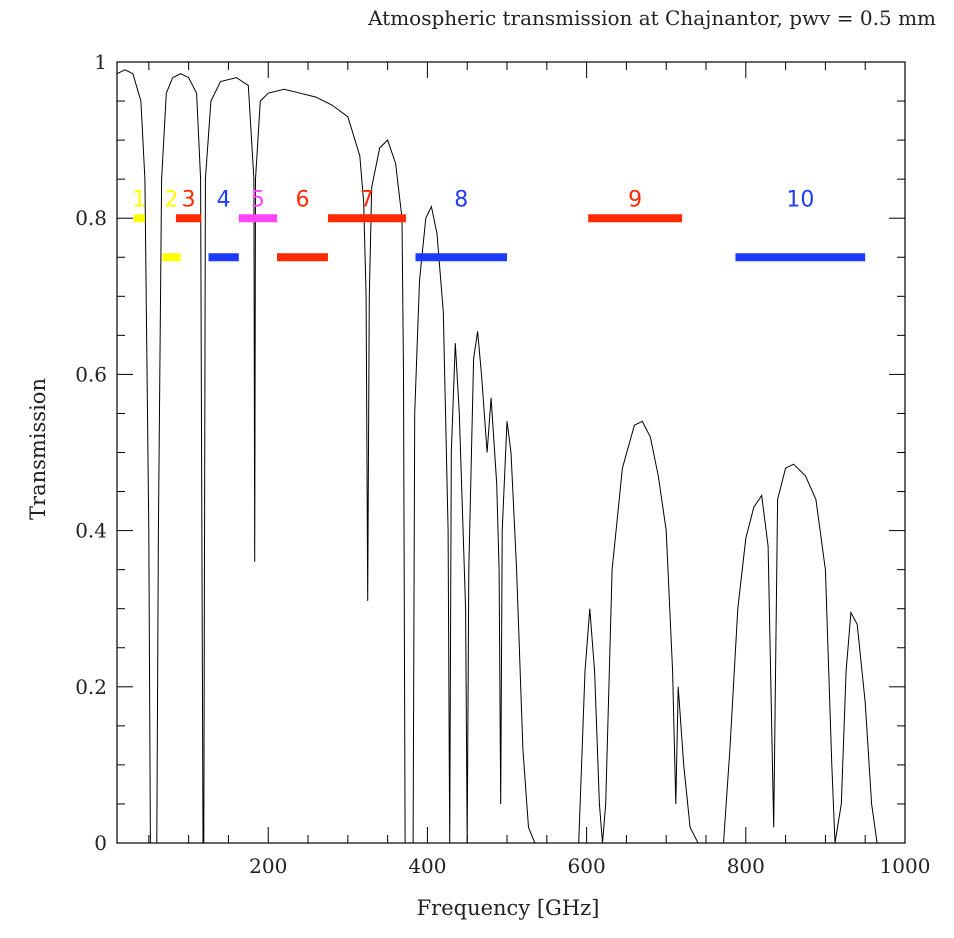  What do you see at coordinates (258, 200) in the screenshot?
I see `band-label-5: 5` at bounding box center [258, 200].